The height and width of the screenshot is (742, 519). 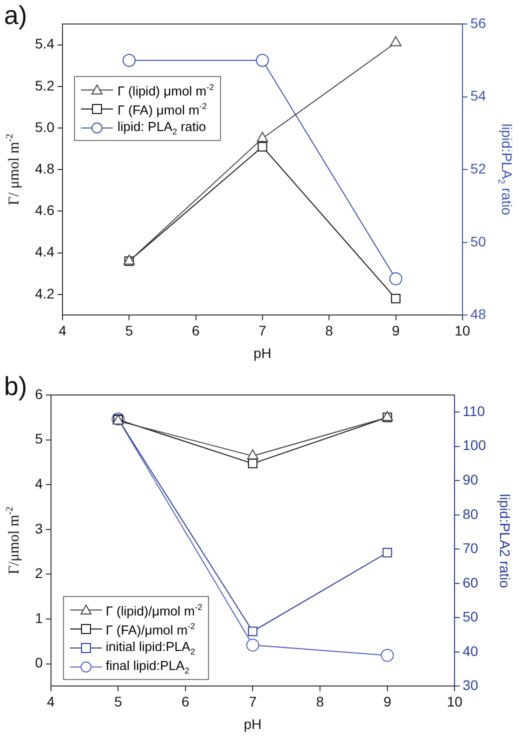 What do you see at coordinates (44, 210) in the screenshot?
I see `y-tick-label: 4.6` at bounding box center [44, 210].